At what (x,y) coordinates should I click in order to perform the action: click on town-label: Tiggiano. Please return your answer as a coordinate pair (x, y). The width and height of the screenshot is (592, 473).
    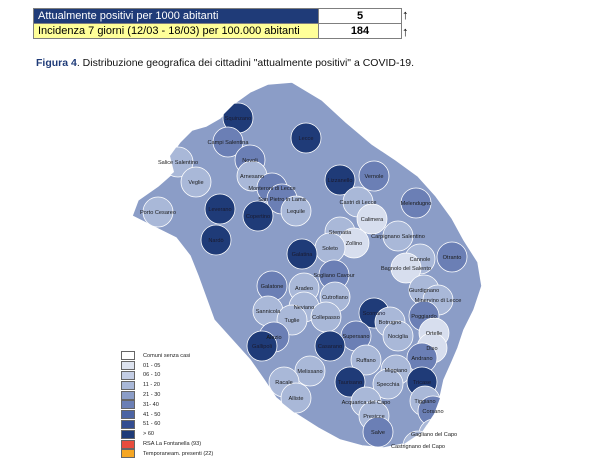
    Looking at the image, I should click on (424, 402).